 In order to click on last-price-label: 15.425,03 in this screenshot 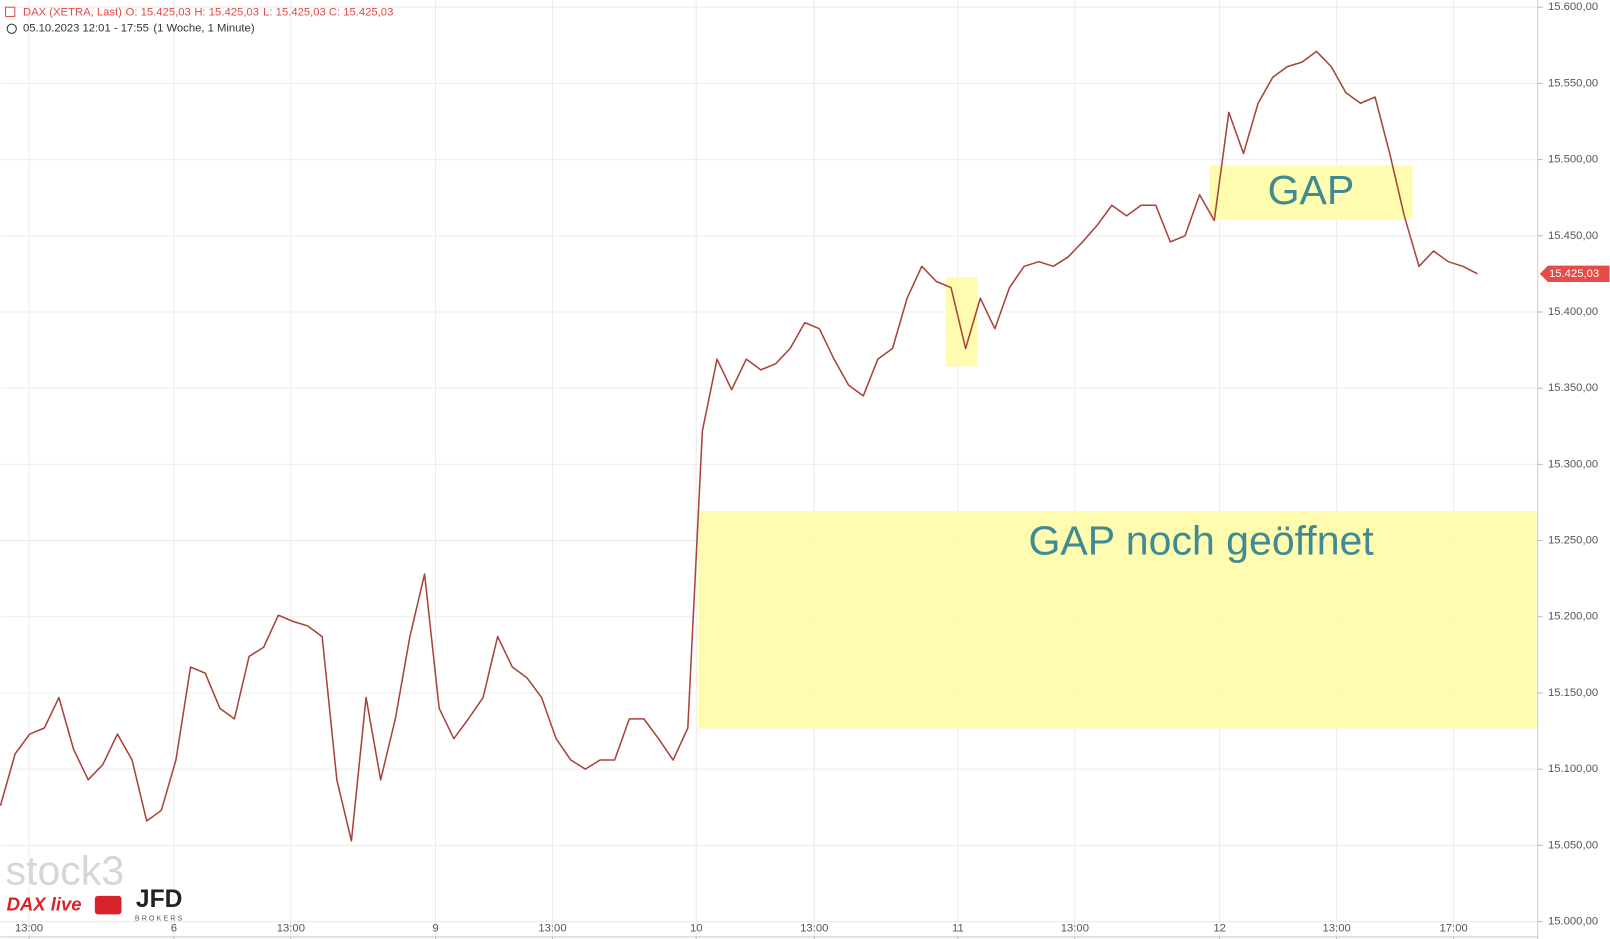, I will do `click(1574, 274)`.